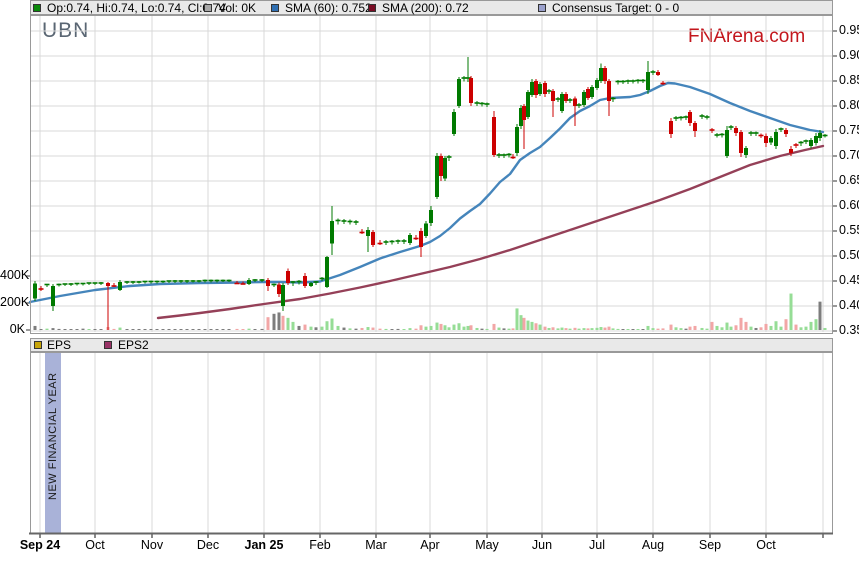 Image resolution: width=859 pixels, height=566 pixels. I want to click on consensus-swatch-icon, so click(542, 8).